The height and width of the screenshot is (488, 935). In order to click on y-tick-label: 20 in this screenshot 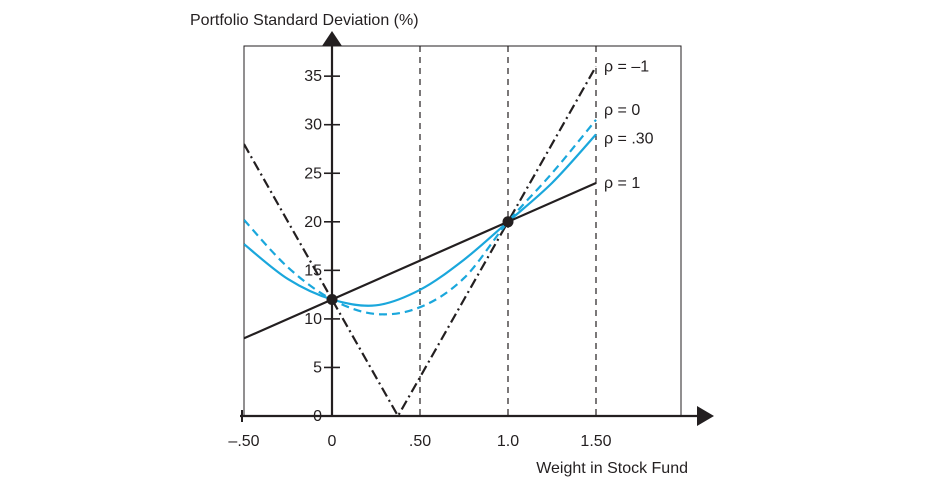, I will do `click(313, 222)`.